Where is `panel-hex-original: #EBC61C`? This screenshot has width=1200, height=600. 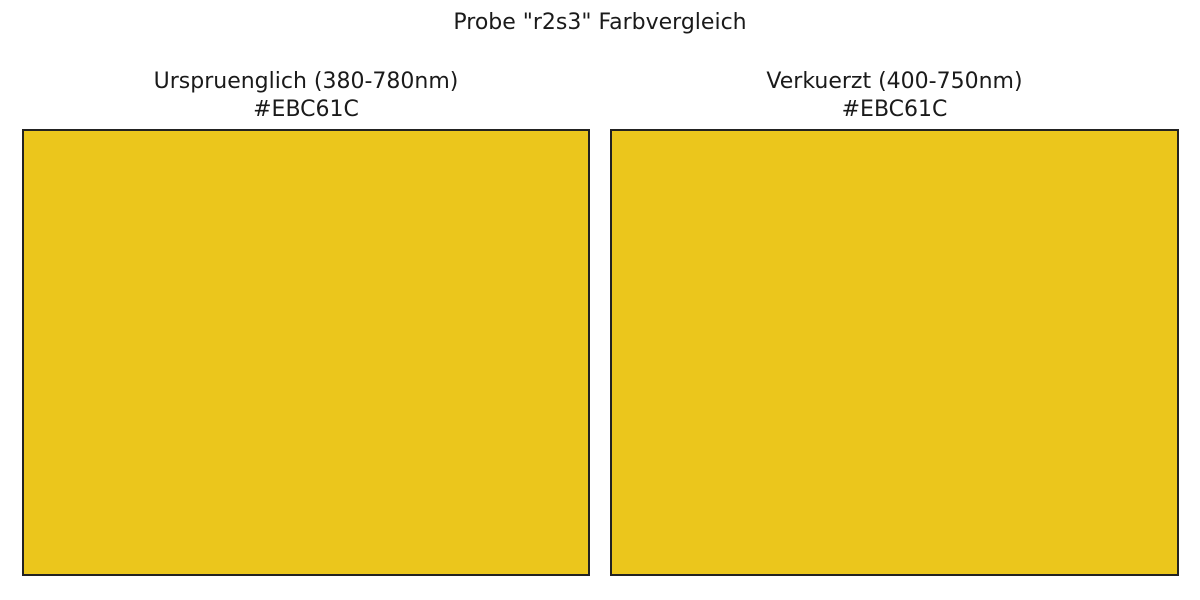
panel-hex-original: #EBC61C is located at coordinates (306, 109).